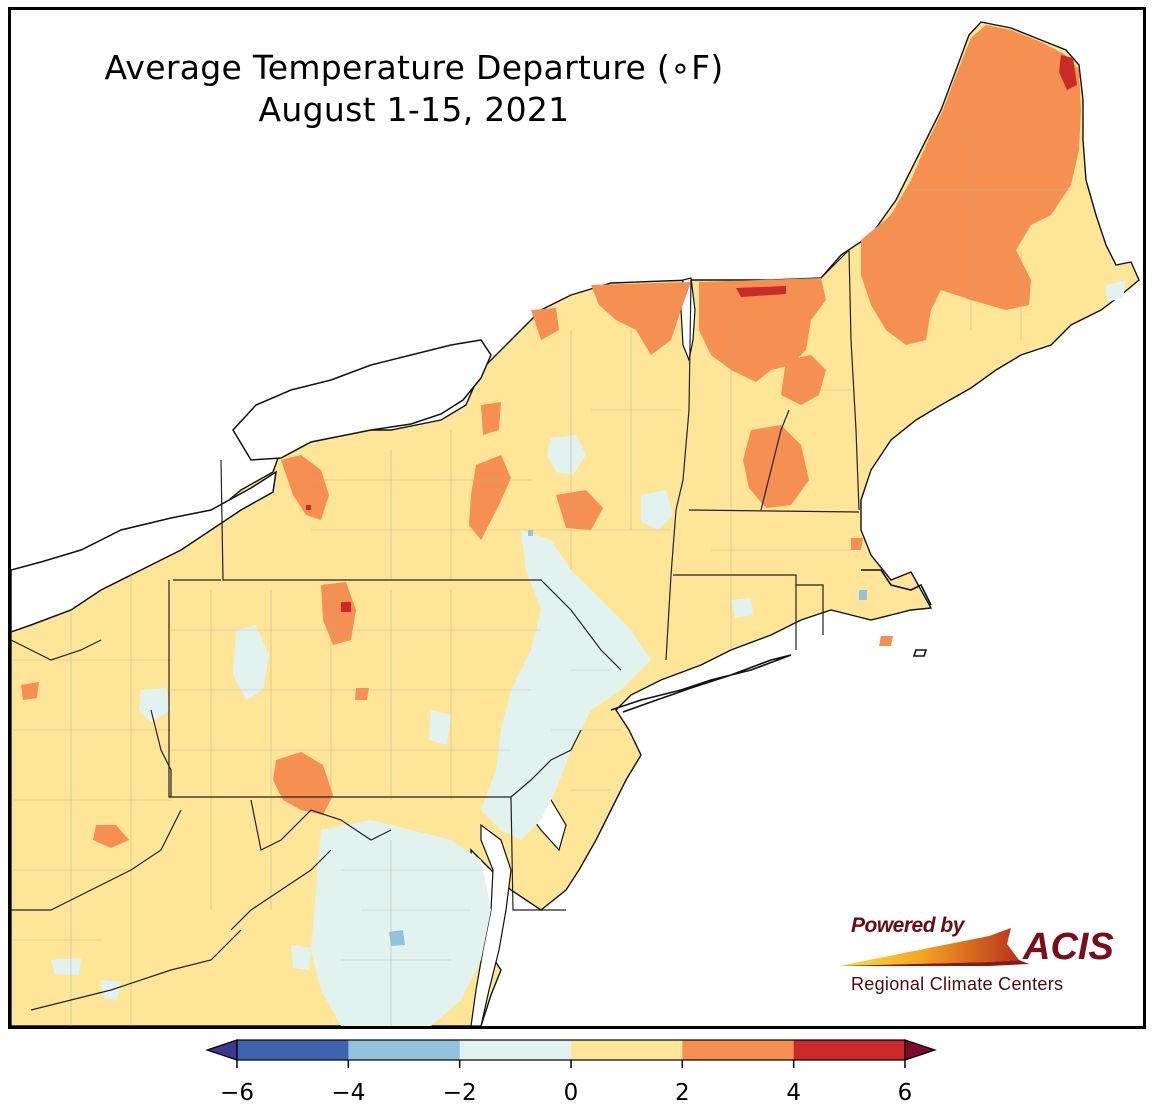  What do you see at coordinates (414, 67) in the screenshot?
I see `map-title: Average Temperature Departure (∘F)` at bounding box center [414, 67].